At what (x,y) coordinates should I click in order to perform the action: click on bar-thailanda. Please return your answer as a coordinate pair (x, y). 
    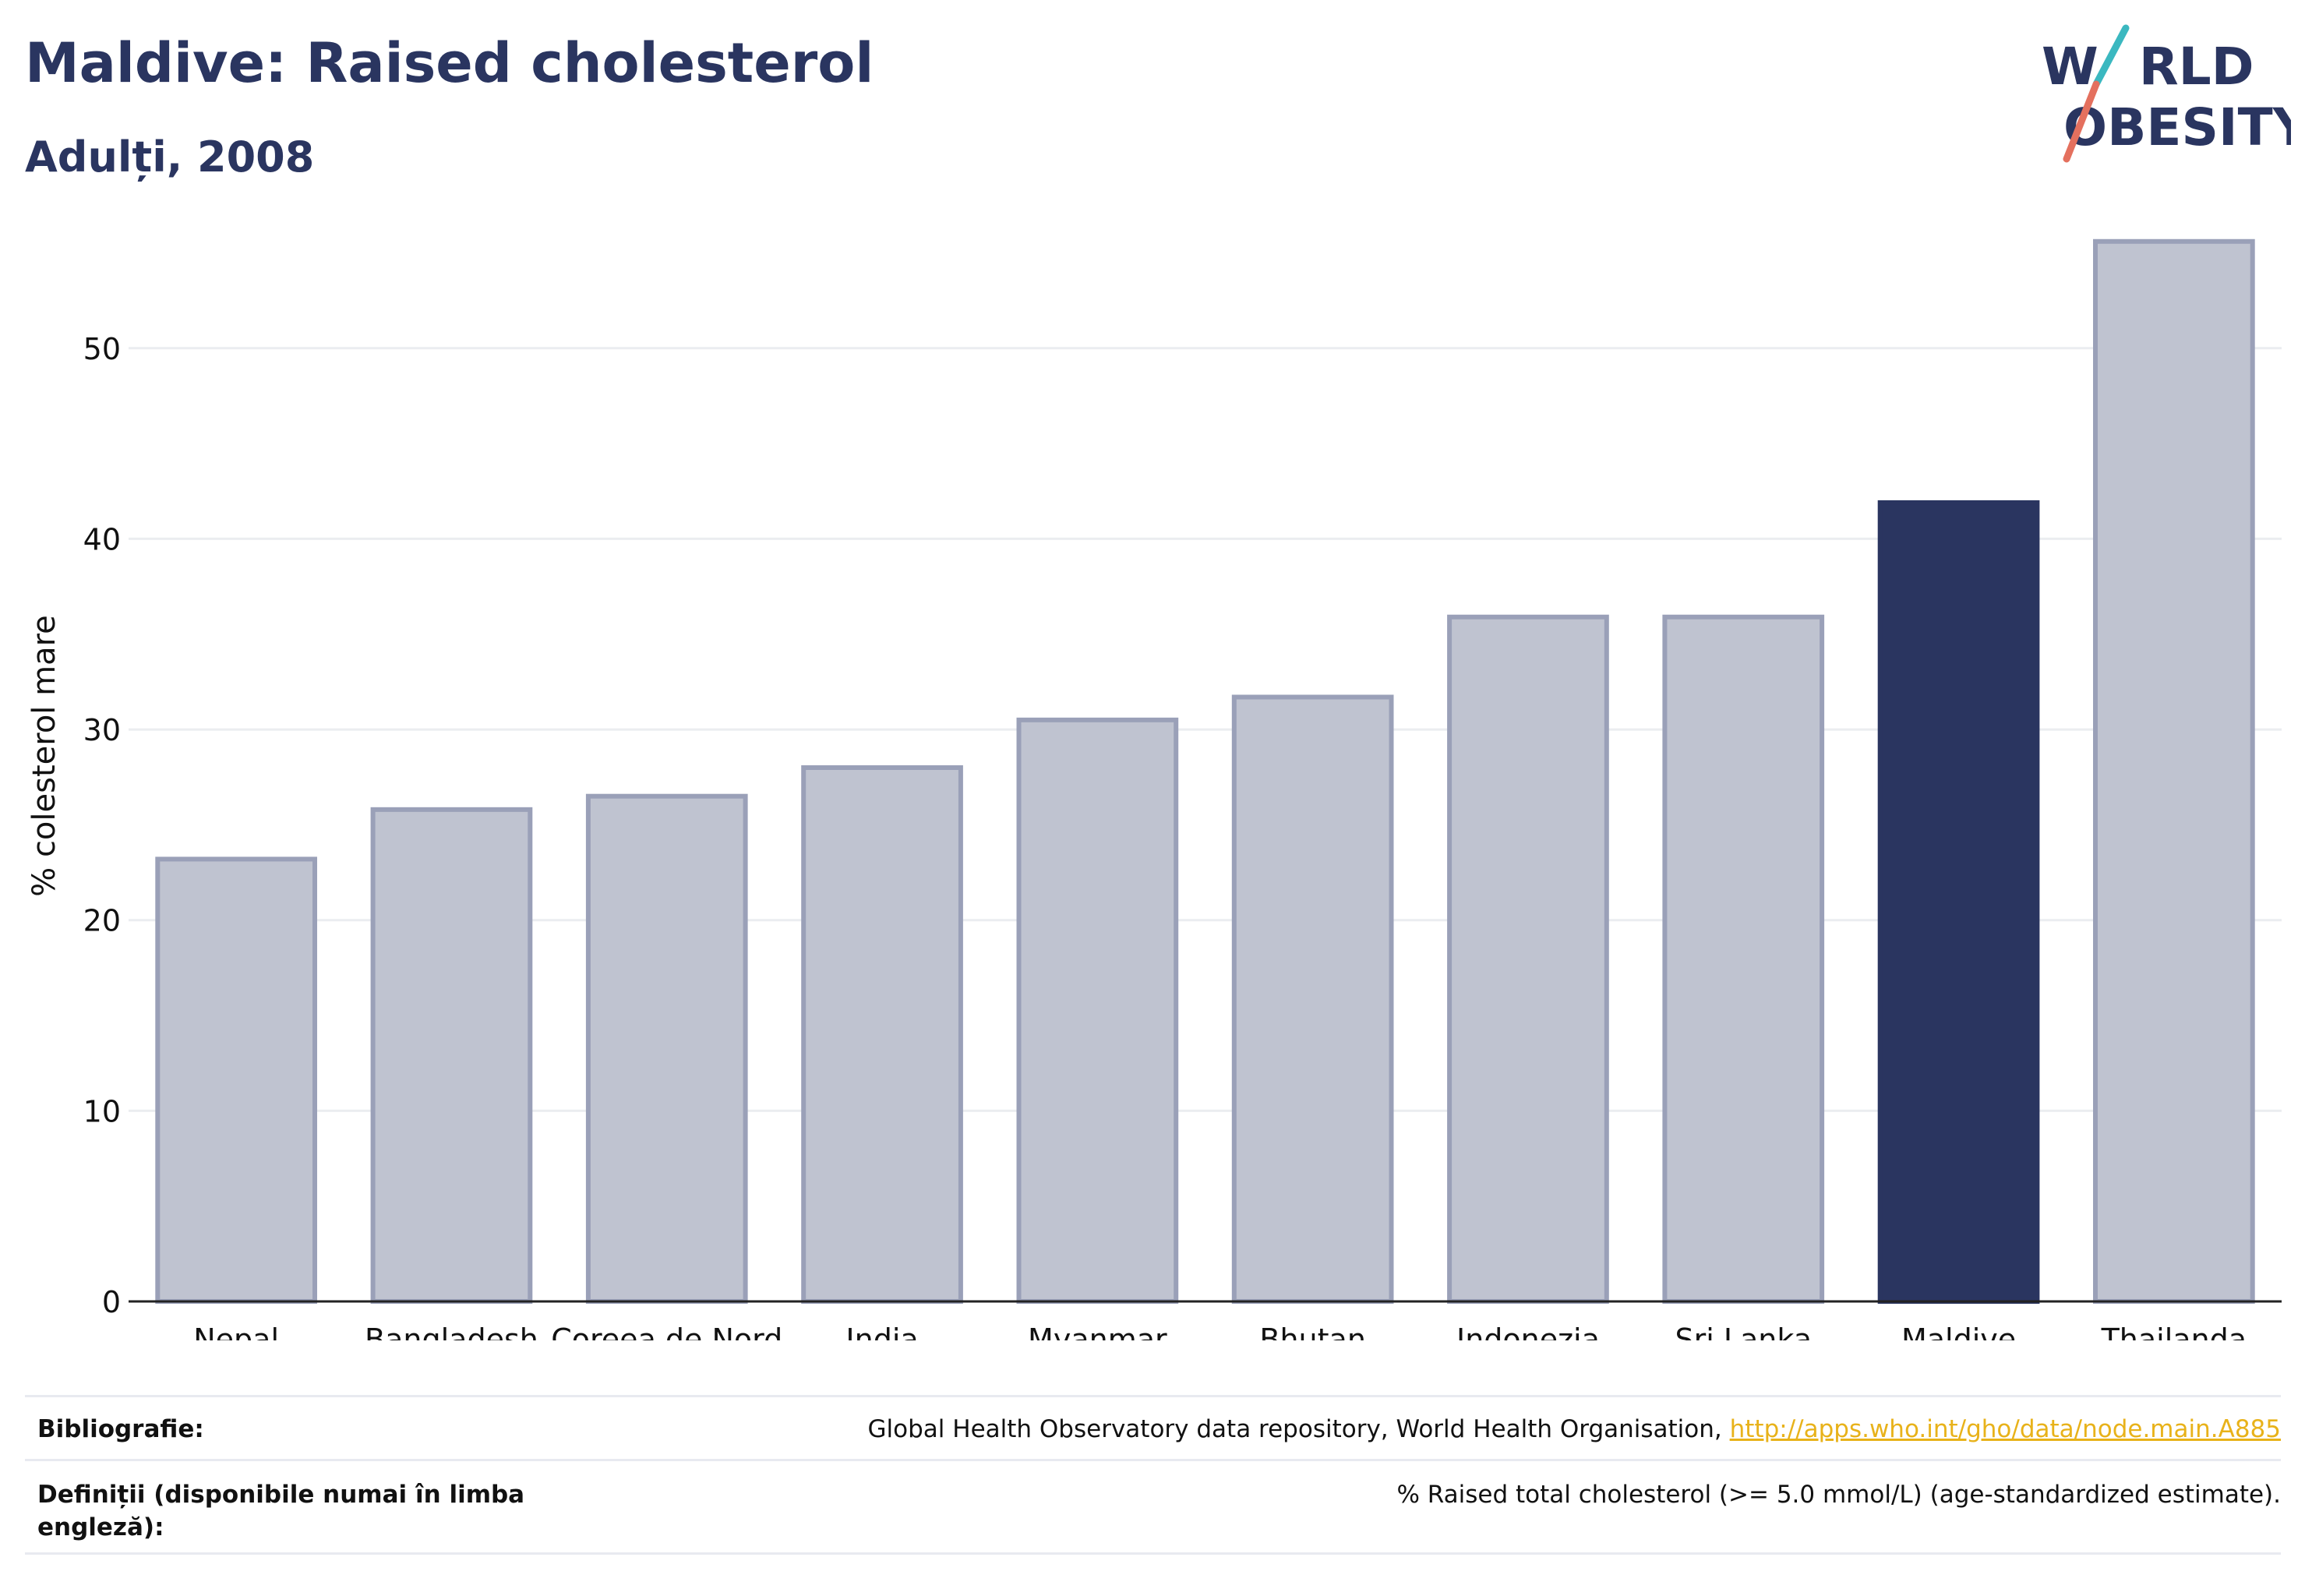
    Looking at the image, I should click on (2174, 771).